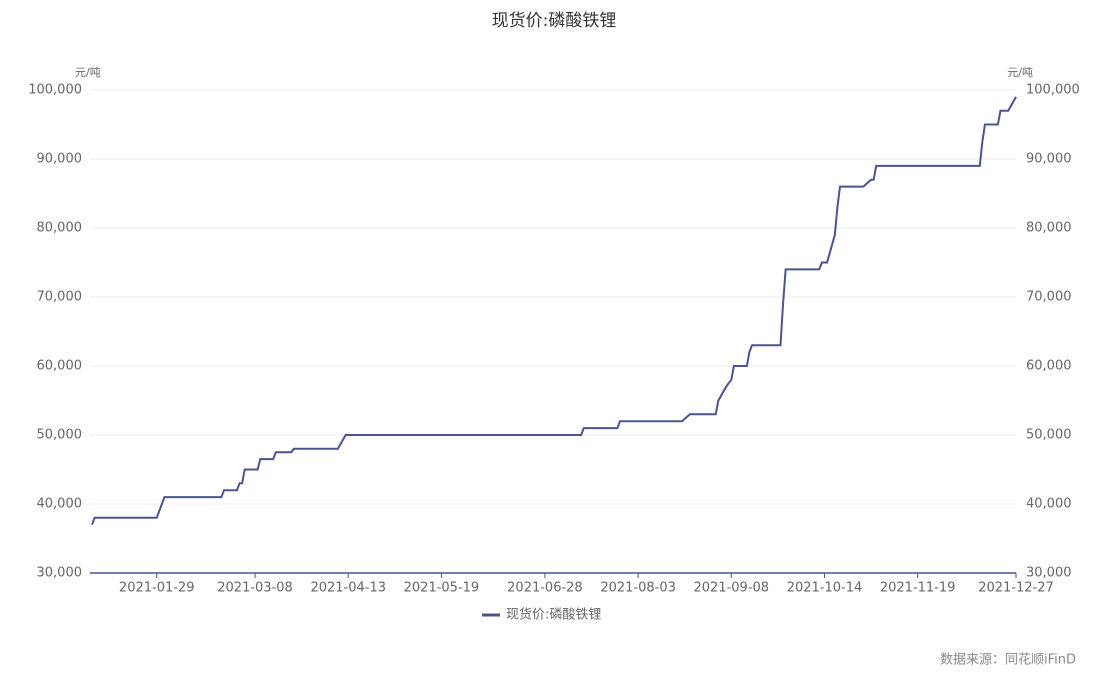  Describe the element at coordinates (60, 297) in the screenshot. I see `y-tick-label: 70,000` at that location.